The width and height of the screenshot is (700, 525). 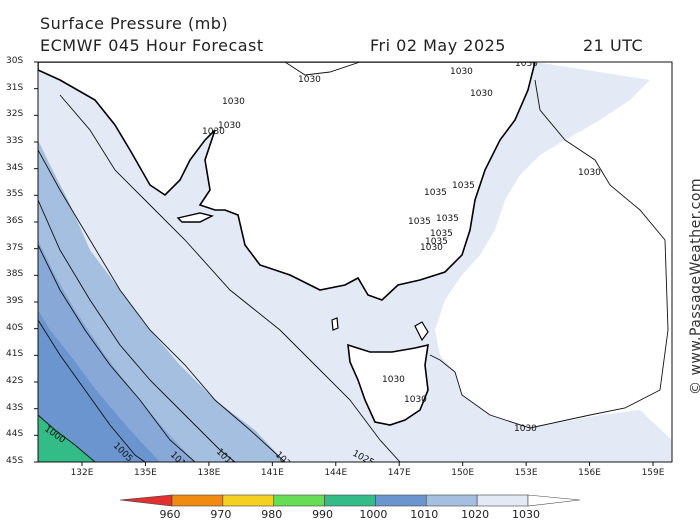 I want to click on latitude-label: 44S, so click(x=15, y=434).